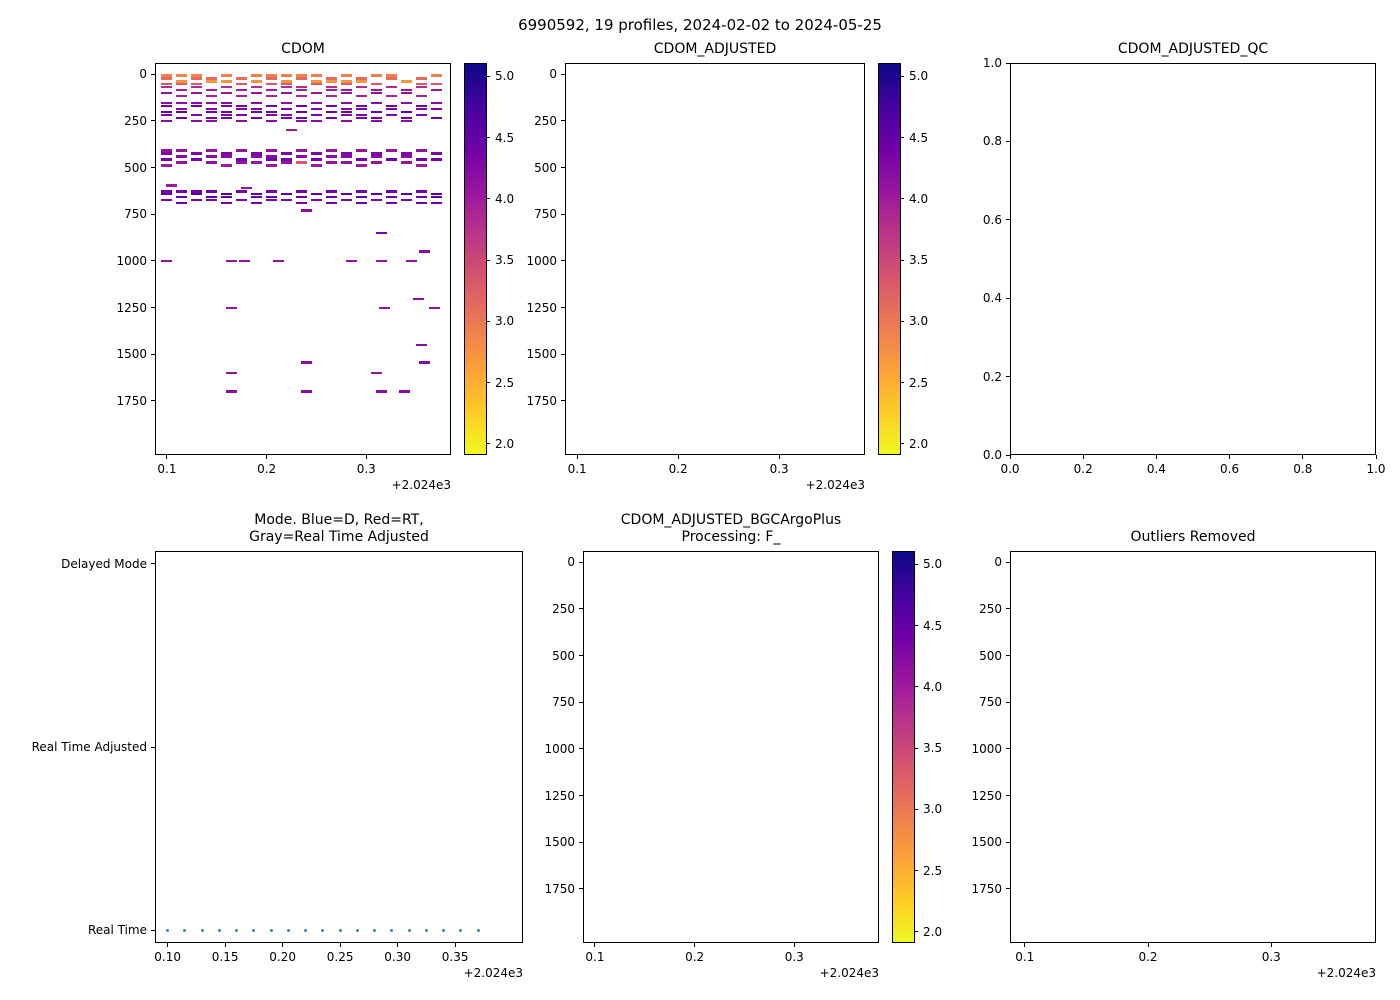 This screenshot has height=1000, width=1400. I want to click on colorbar-tick-label: 4.0, so click(505, 198).